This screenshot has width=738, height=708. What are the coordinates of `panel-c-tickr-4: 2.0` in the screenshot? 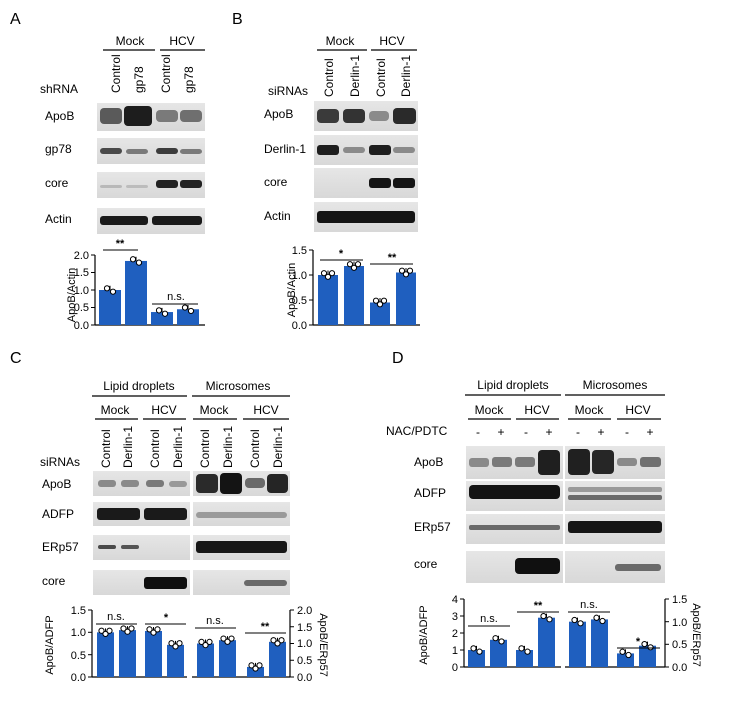 It's located at (304, 611).